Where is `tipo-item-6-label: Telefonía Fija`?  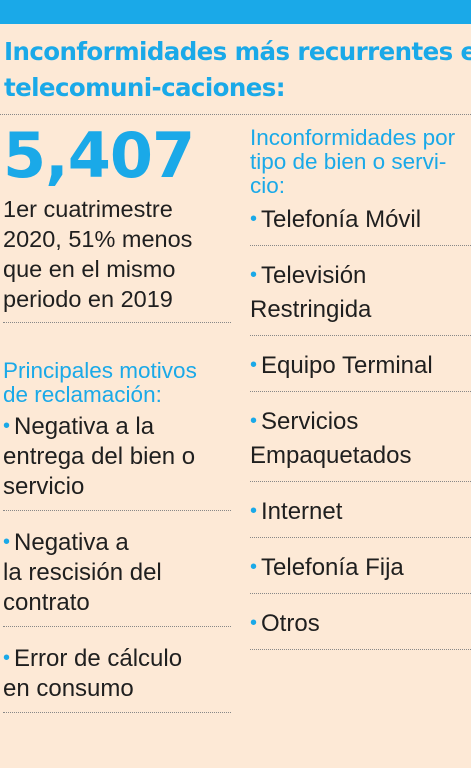
tipo-item-6-label: Telefonía Fija is located at coordinates (332, 567).